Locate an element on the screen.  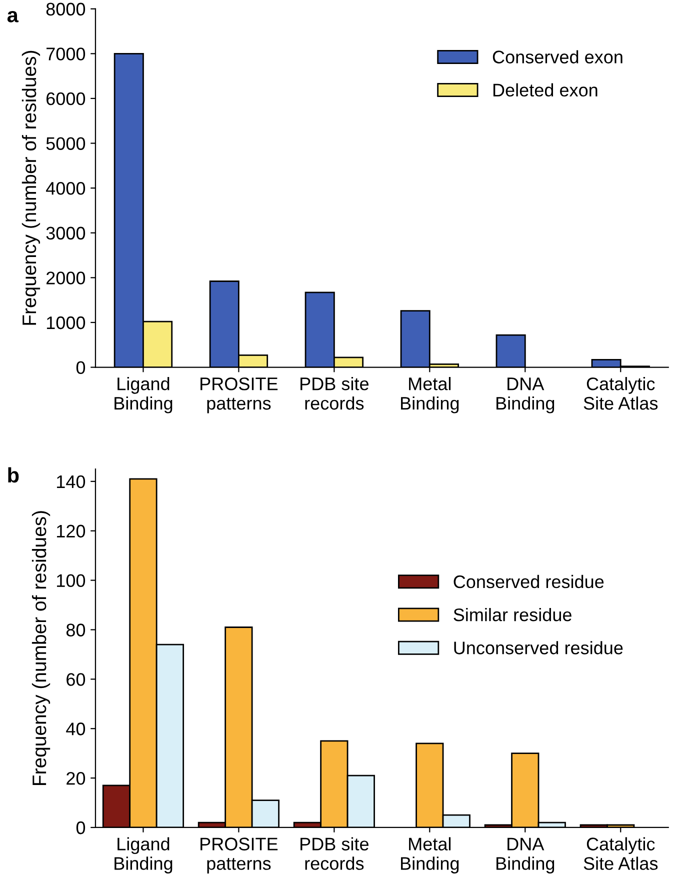
y-tick-label: 6000 is located at coordinates (66, 99).